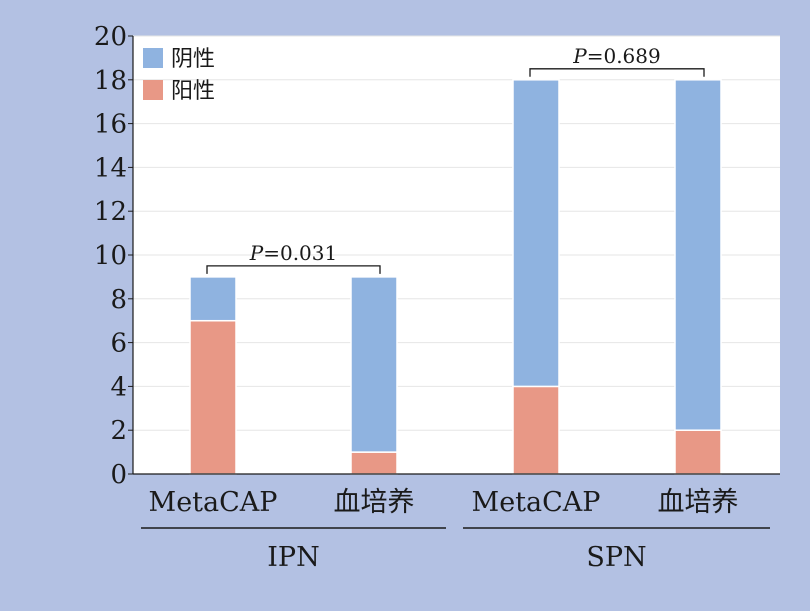  I want to click on y-tick-label: 2, so click(118, 431).